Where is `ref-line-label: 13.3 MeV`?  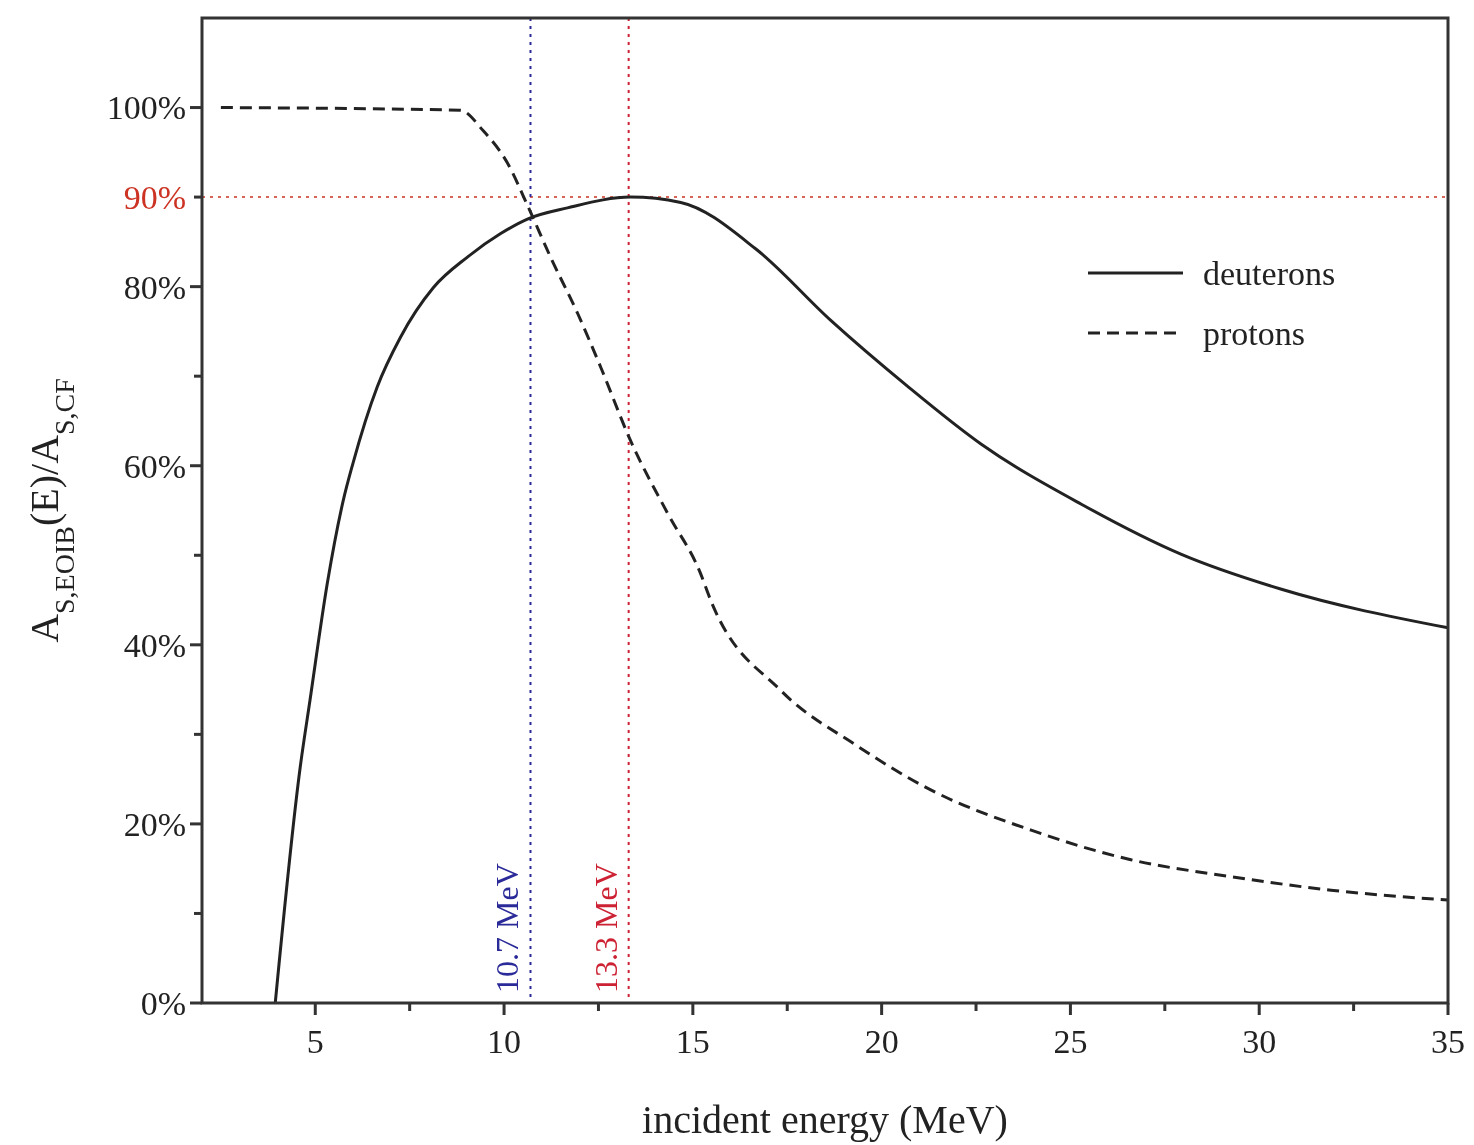
ref-line-label: 13.3 MeV is located at coordinates (605, 928).